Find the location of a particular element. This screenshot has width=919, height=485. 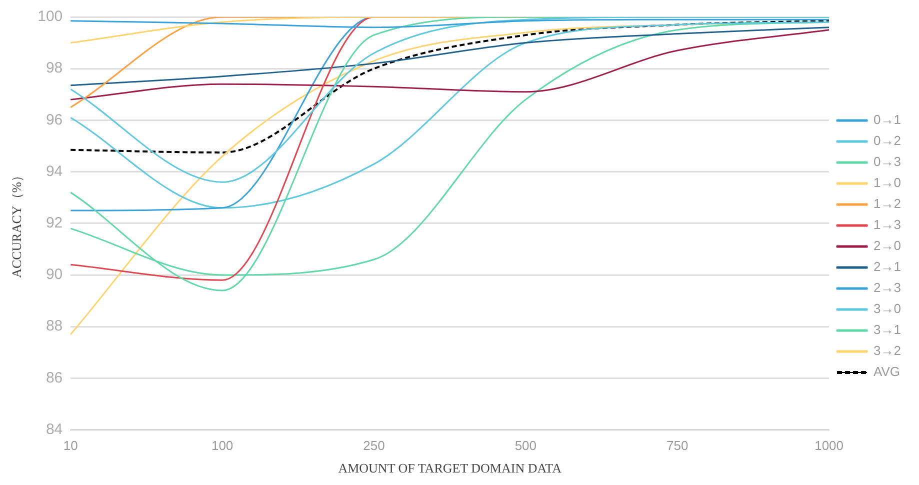

y-tick-label: 96 is located at coordinates (54, 119).